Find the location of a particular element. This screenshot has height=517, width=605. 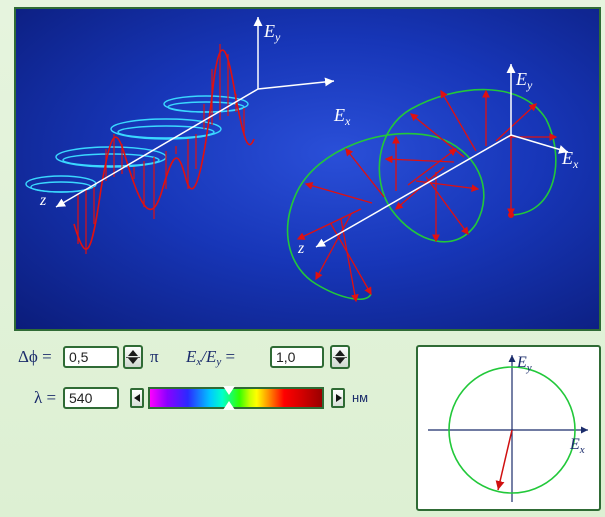

phase-label: Δϕ = is located at coordinates (35, 356).